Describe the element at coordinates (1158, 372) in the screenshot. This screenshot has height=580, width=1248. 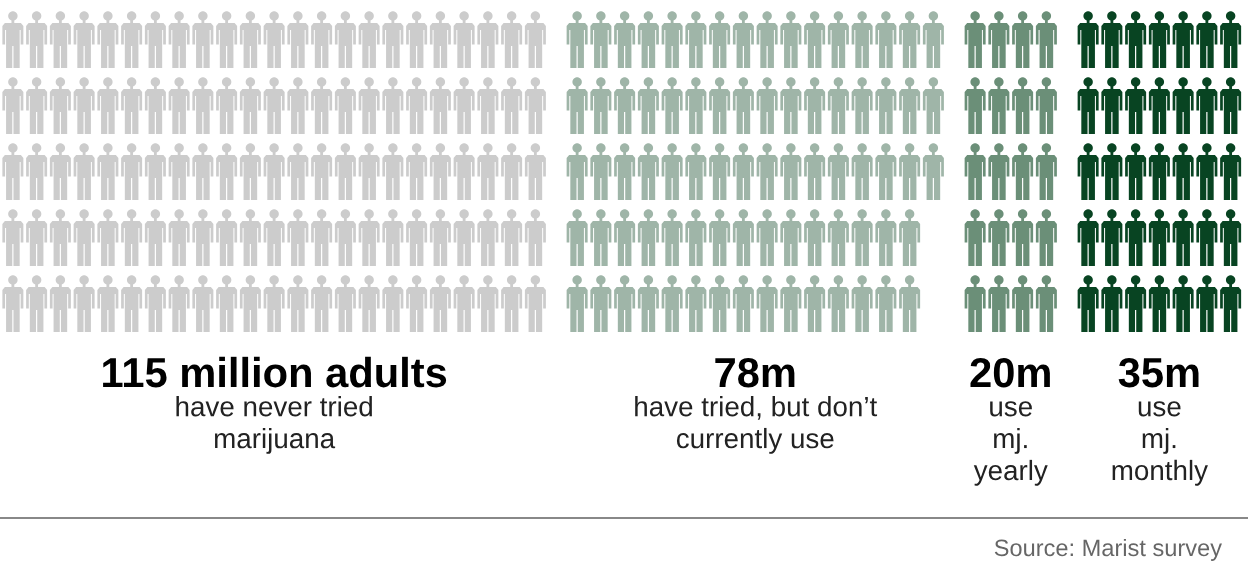
I see `data-label: 35m` at that location.